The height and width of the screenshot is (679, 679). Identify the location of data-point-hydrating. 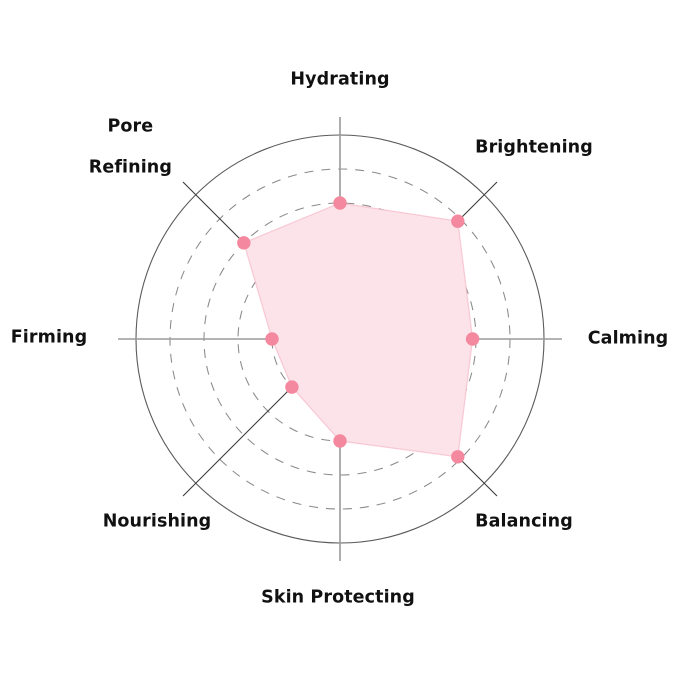
(340, 203).